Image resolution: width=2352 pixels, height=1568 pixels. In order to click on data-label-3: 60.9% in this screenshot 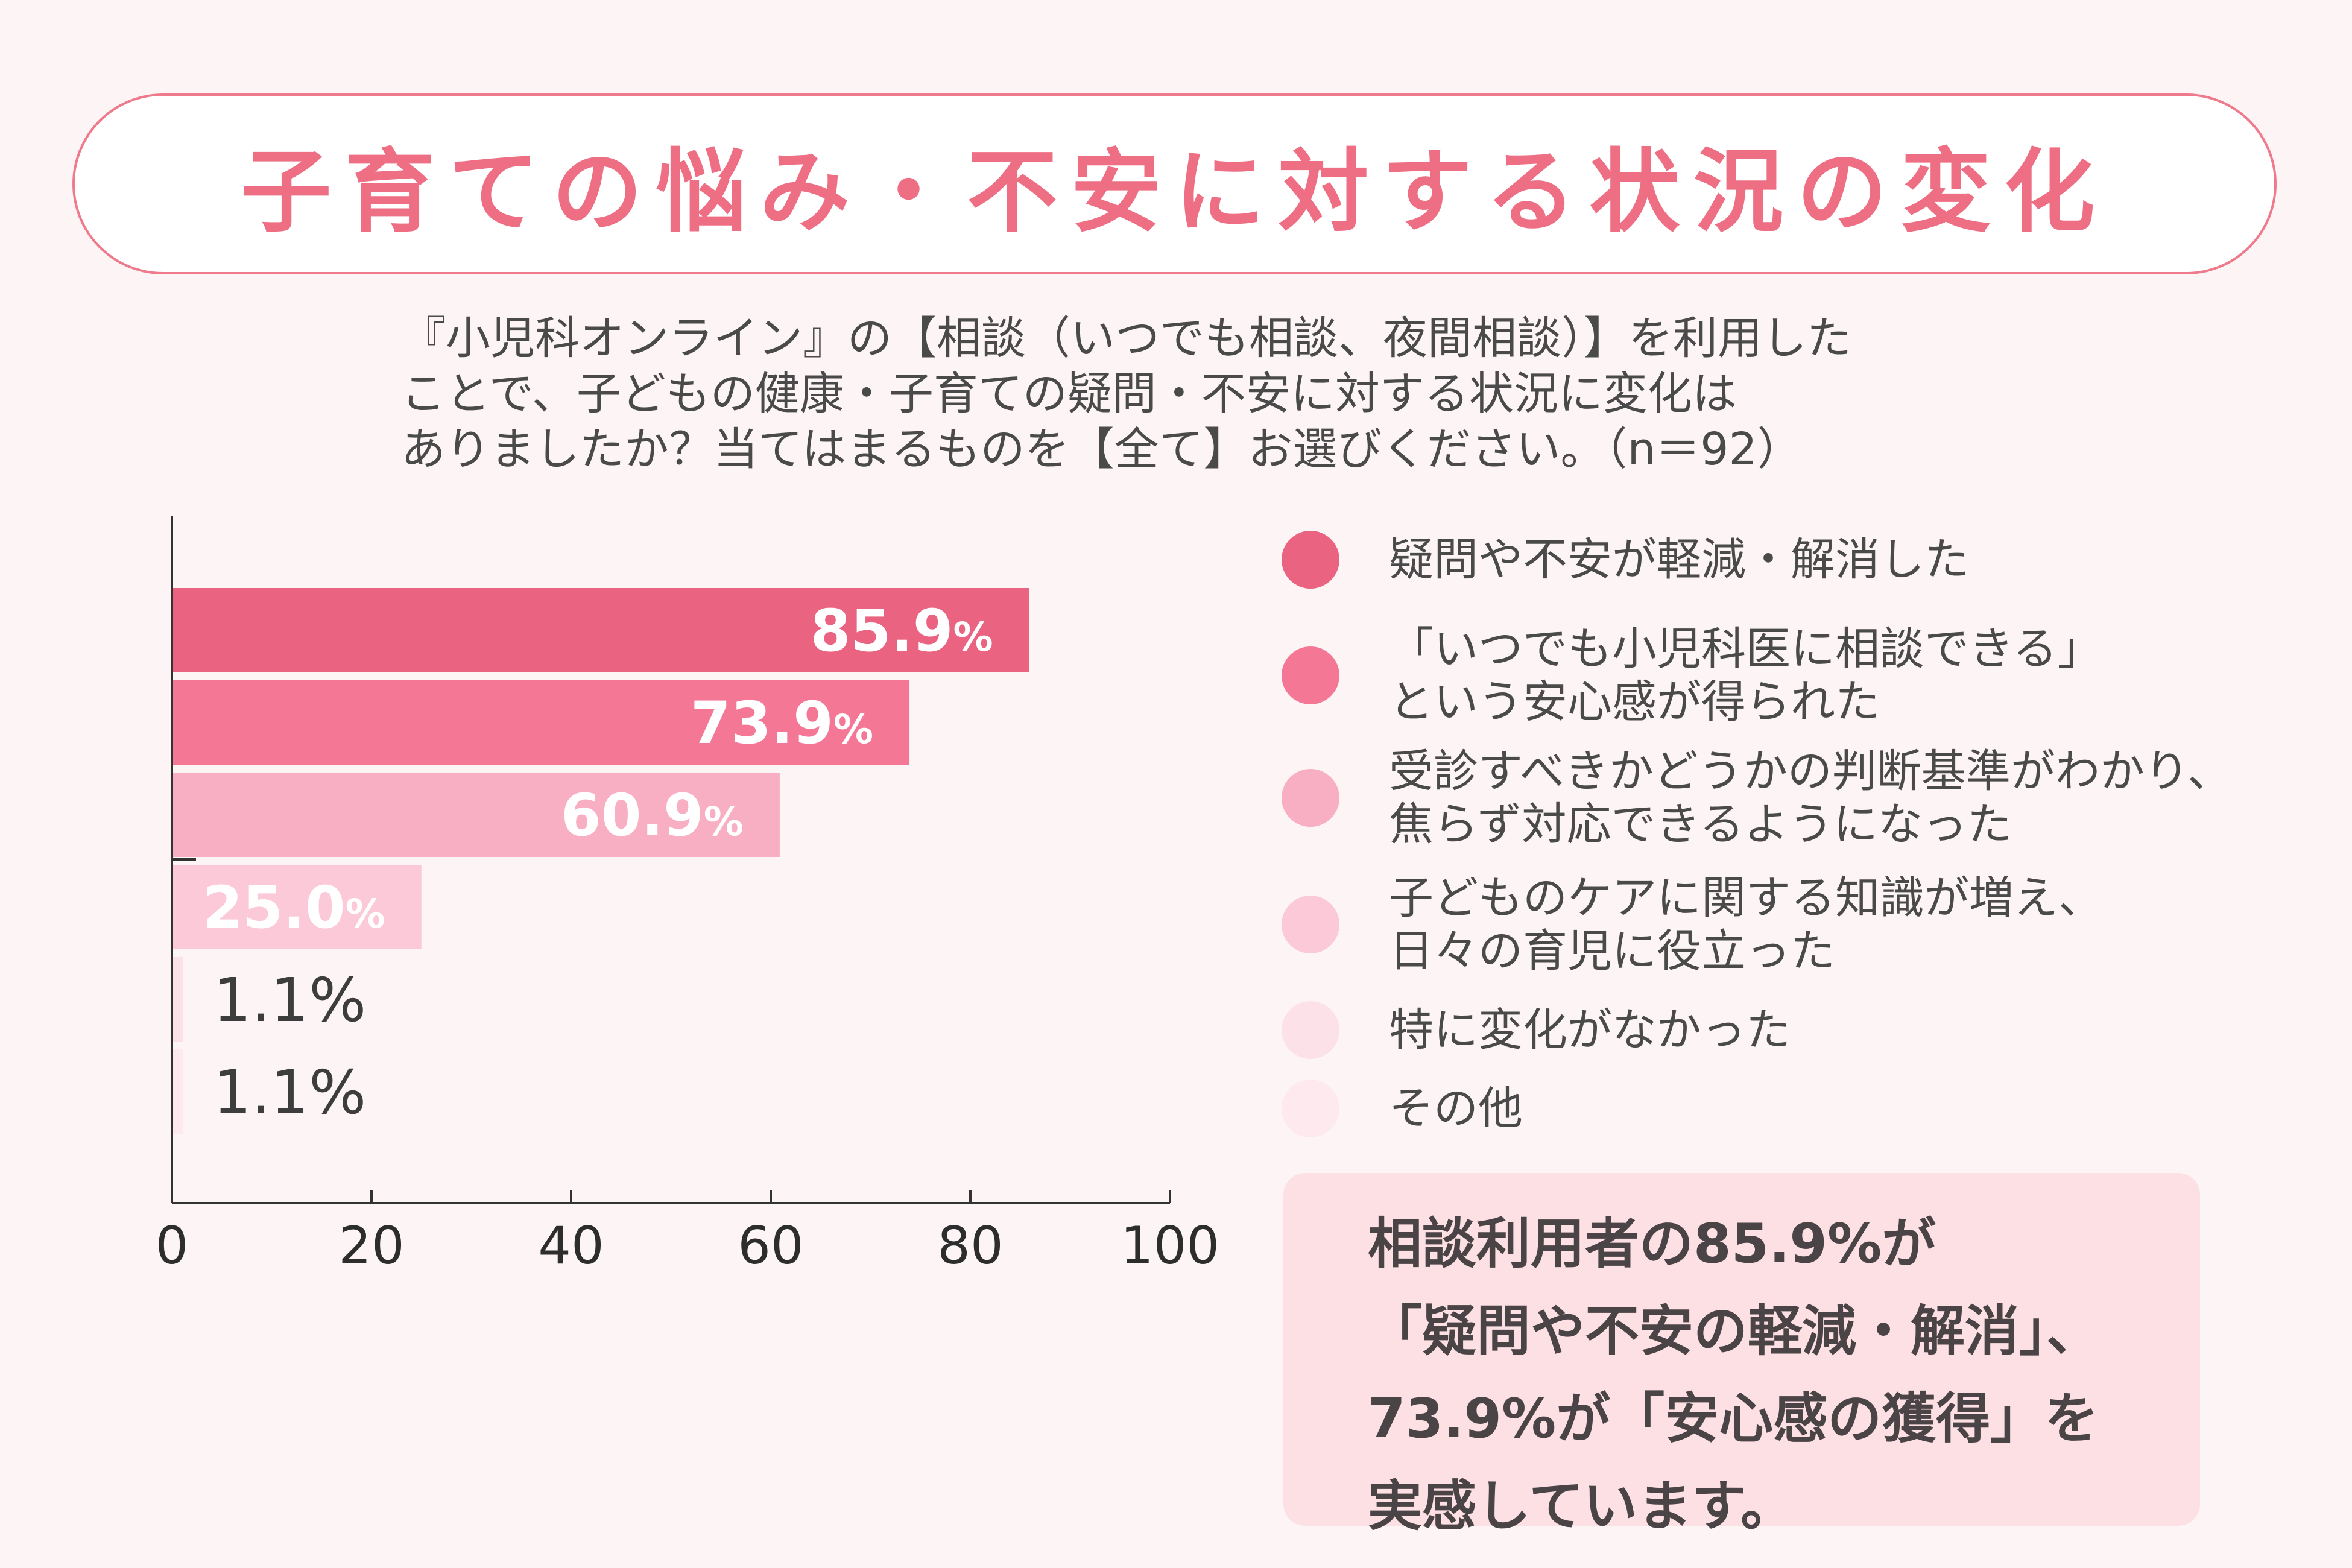, I will do `click(652, 815)`.